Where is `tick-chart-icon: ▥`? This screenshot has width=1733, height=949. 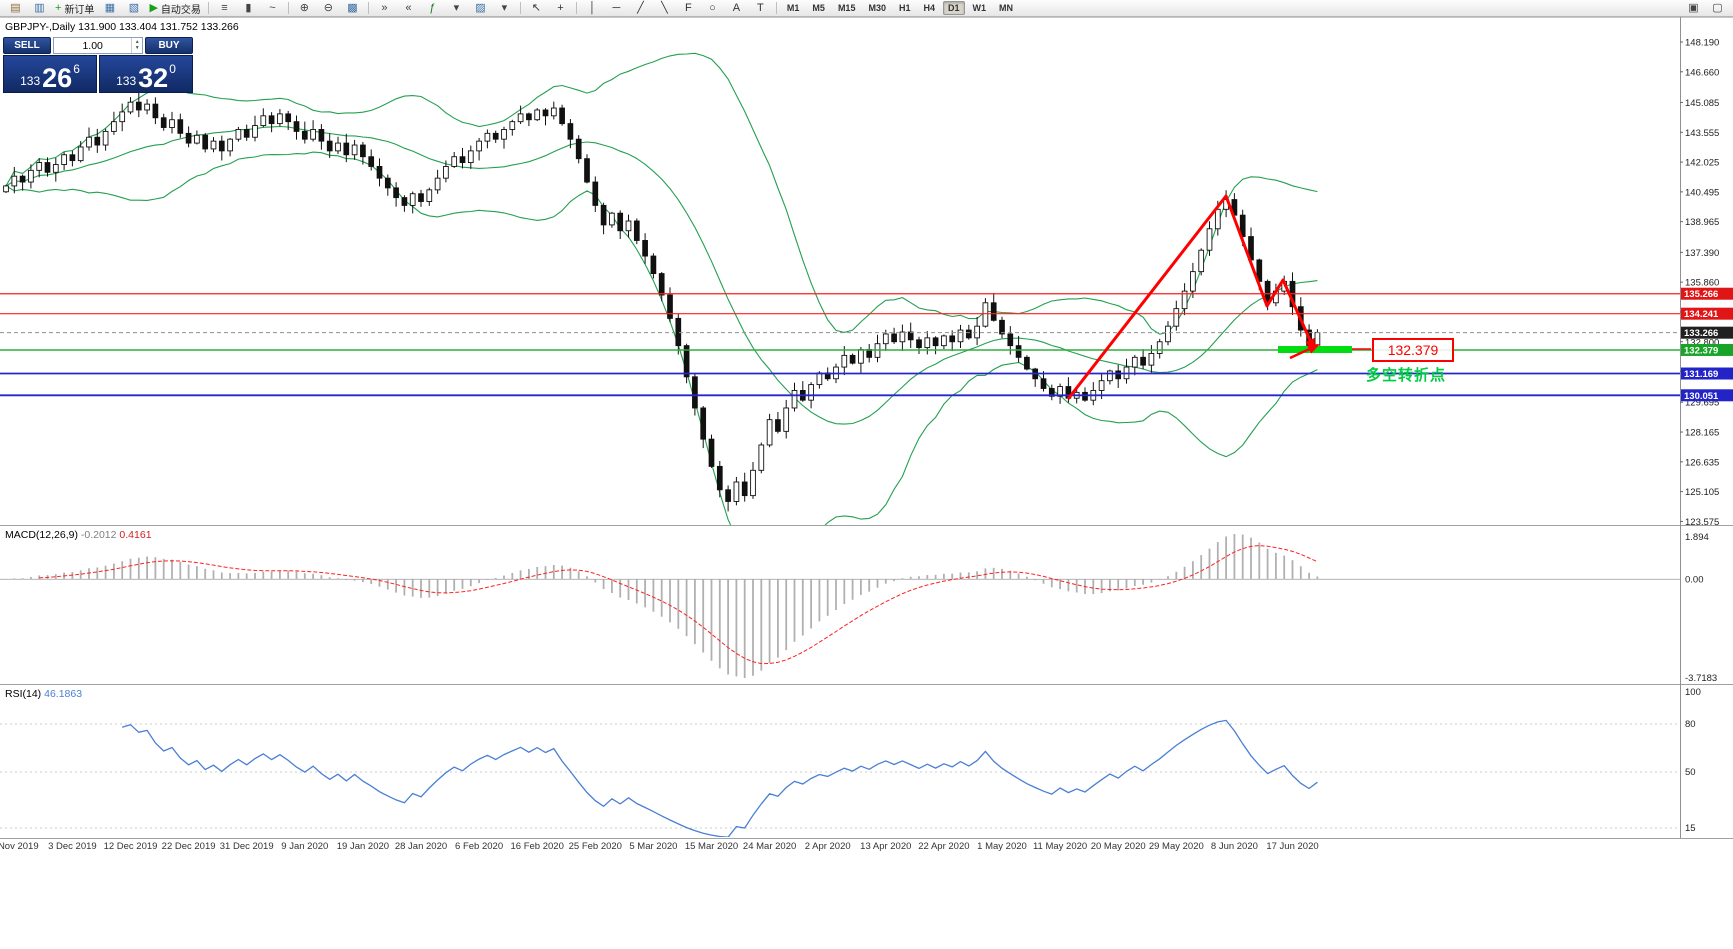
tick-chart-icon: ▥ is located at coordinates (39, 8).